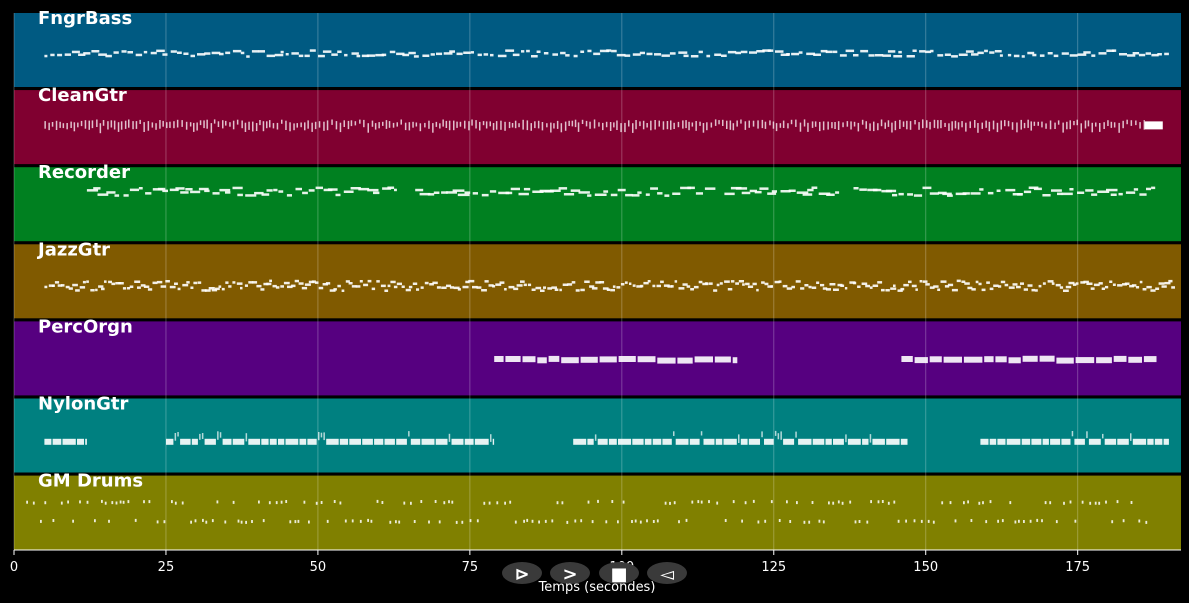  I want to click on play-button: ⊳, so click(522, 573).